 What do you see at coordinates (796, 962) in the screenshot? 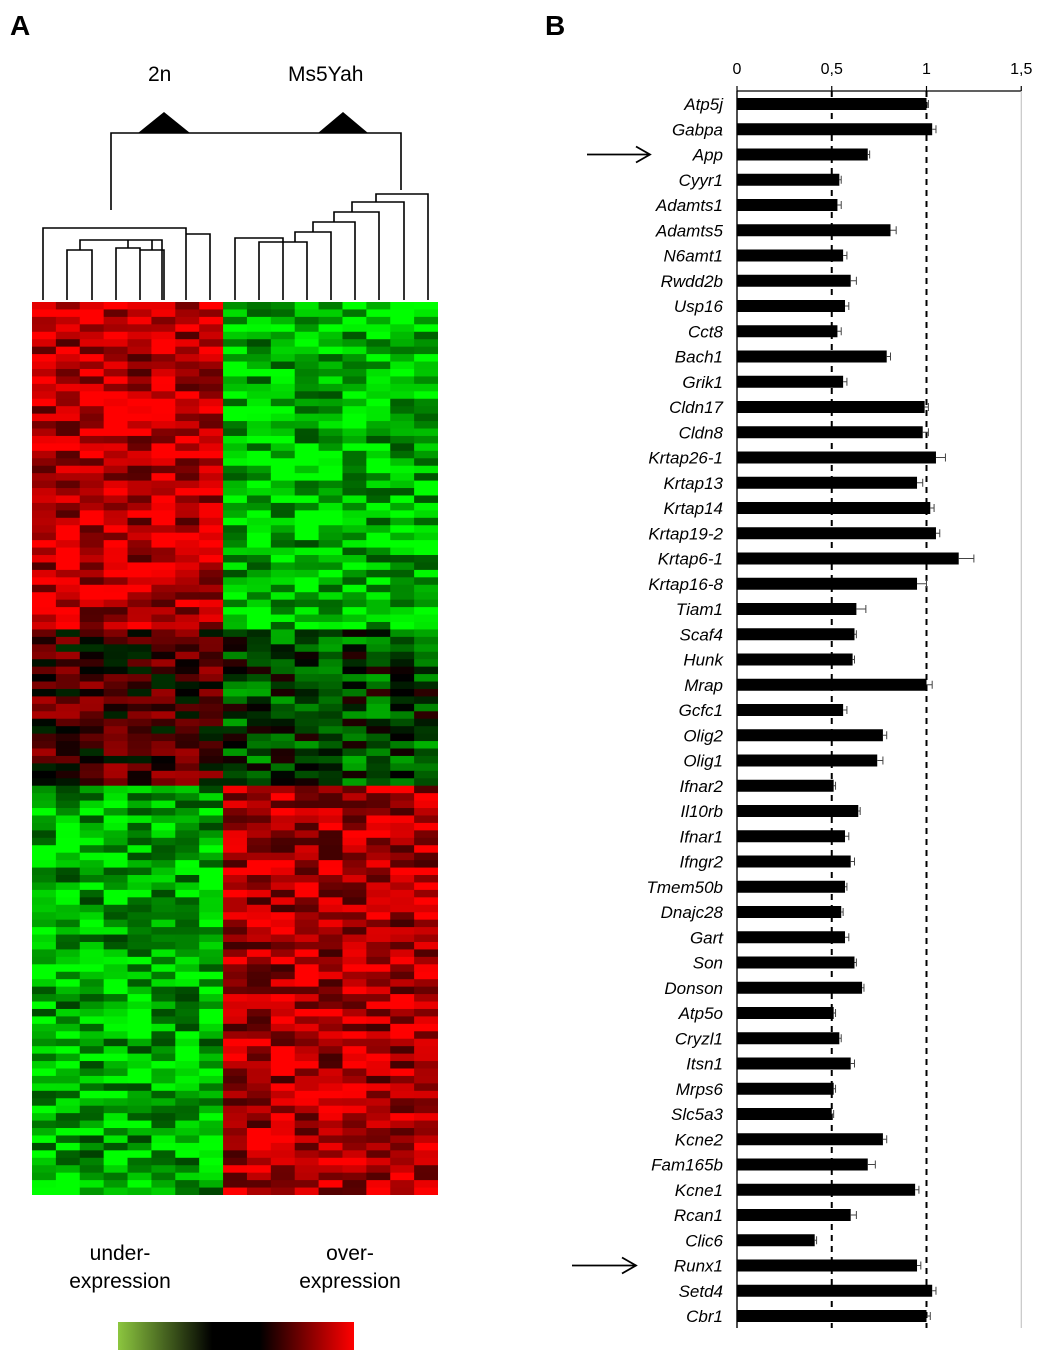
I see `bar-son` at bounding box center [796, 962].